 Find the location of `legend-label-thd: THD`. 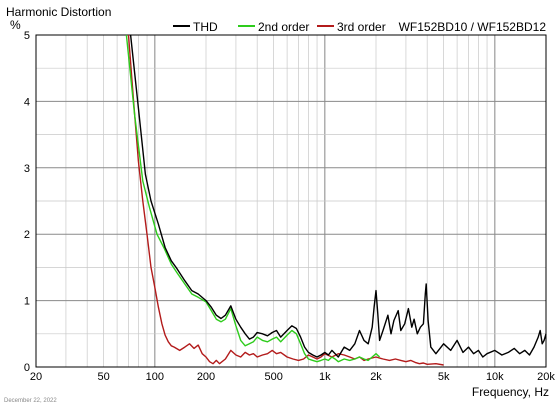

legend-label-thd: THD is located at coordinates (205, 27).